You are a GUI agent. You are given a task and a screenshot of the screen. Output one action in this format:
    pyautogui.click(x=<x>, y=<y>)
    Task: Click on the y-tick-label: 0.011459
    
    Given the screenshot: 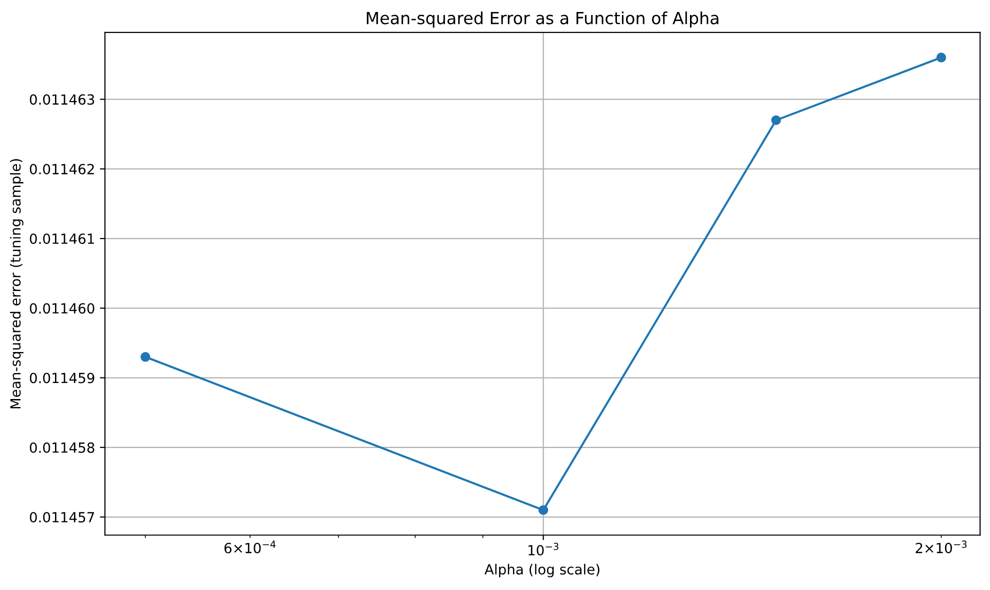 What is the action you would take?
    pyautogui.click(x=62, y=378)
    